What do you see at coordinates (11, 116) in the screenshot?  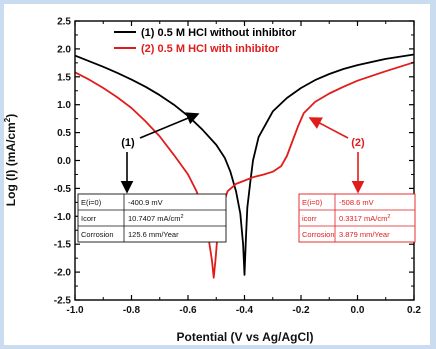 I see `y-axis-title-end: )` at bounding box center [11, 116].